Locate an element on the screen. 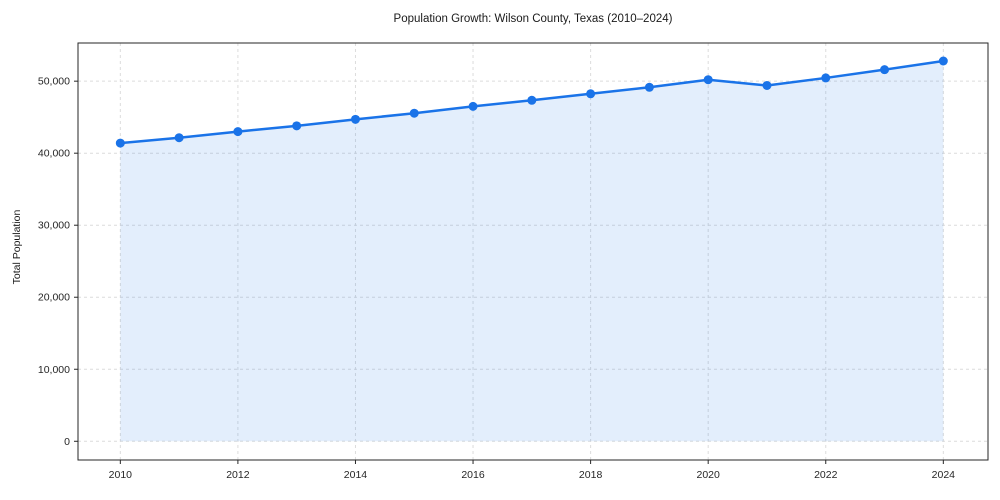  y-tick-label: 40,000 is located at coordinates (54, 154).